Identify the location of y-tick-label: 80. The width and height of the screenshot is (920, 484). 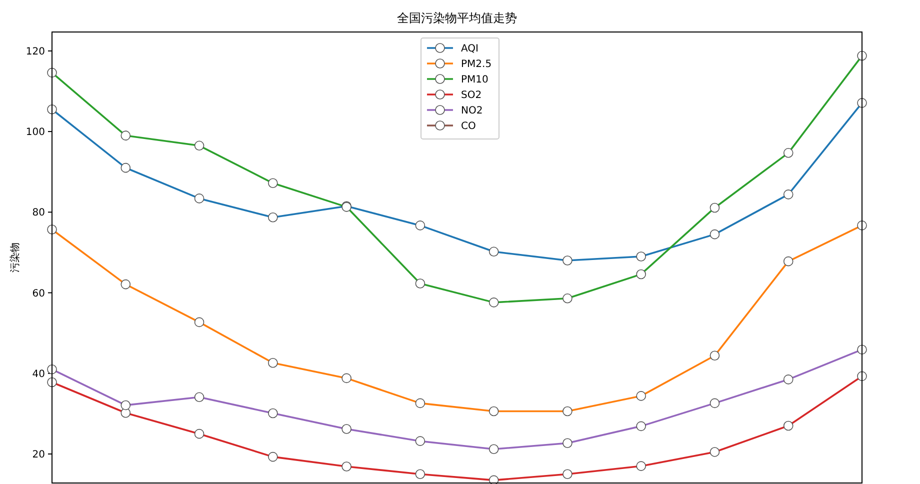
(38, 213).